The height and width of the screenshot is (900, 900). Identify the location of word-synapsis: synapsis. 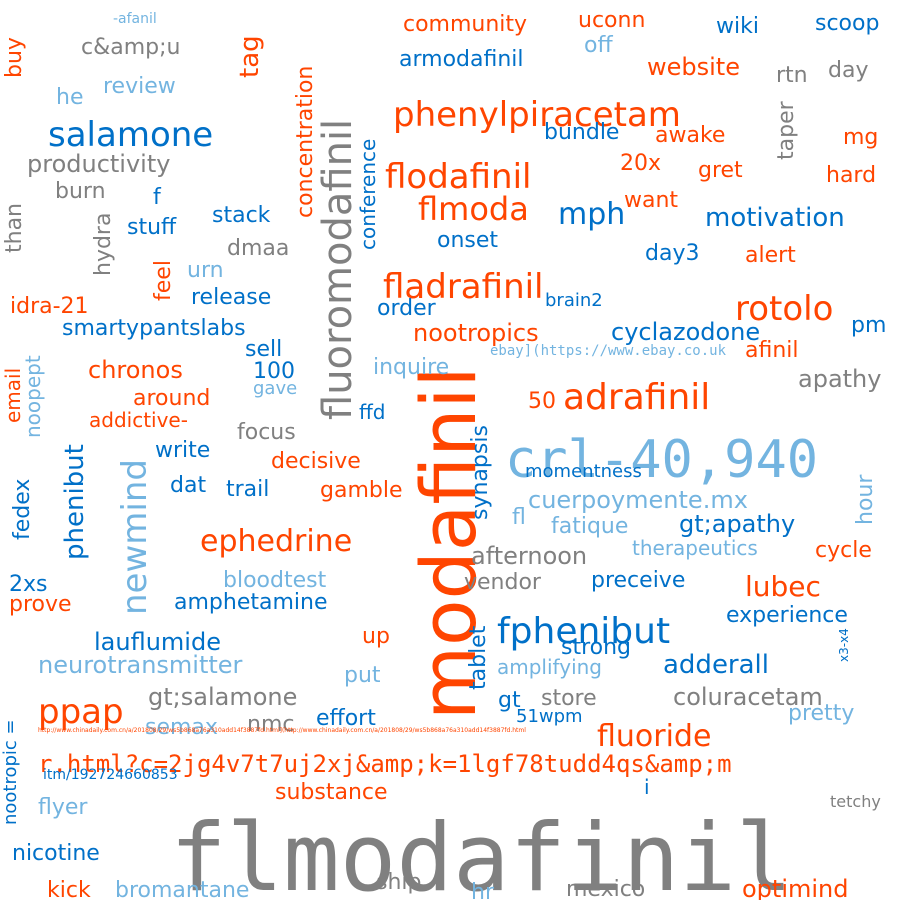
(480, 472).